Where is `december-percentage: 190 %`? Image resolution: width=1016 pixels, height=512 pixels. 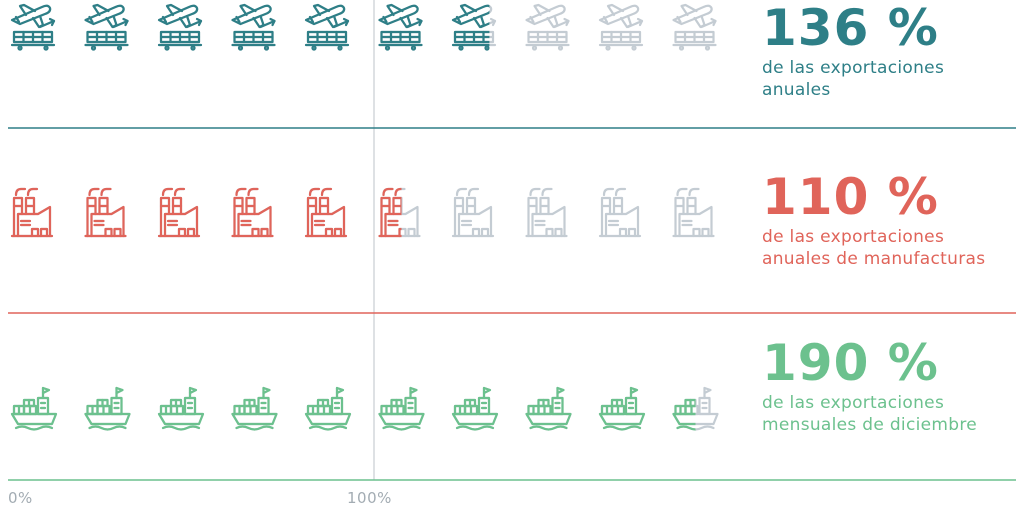 december-percentage: 190 % is located at coordinates (850, 363).